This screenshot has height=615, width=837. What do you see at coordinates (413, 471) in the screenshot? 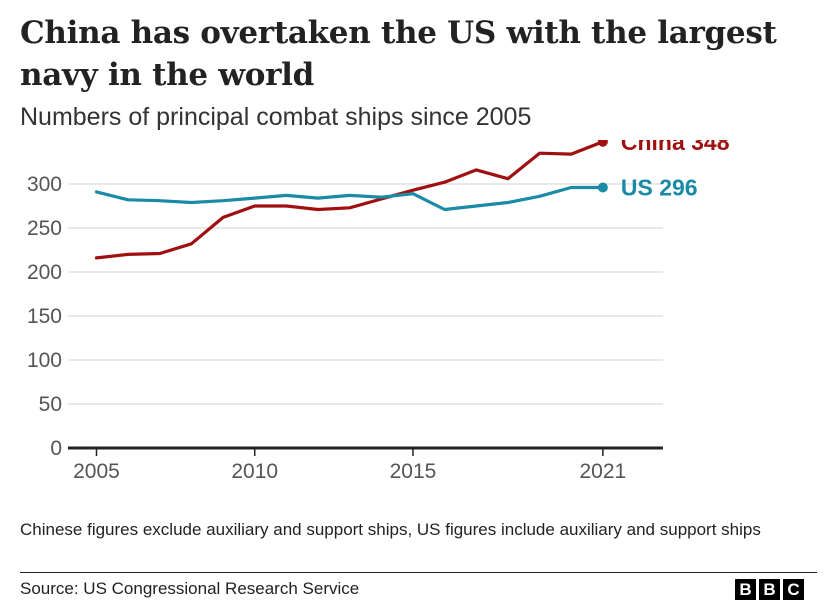
I see `x-tick-label: 2015` at bounding box center [413, 471].